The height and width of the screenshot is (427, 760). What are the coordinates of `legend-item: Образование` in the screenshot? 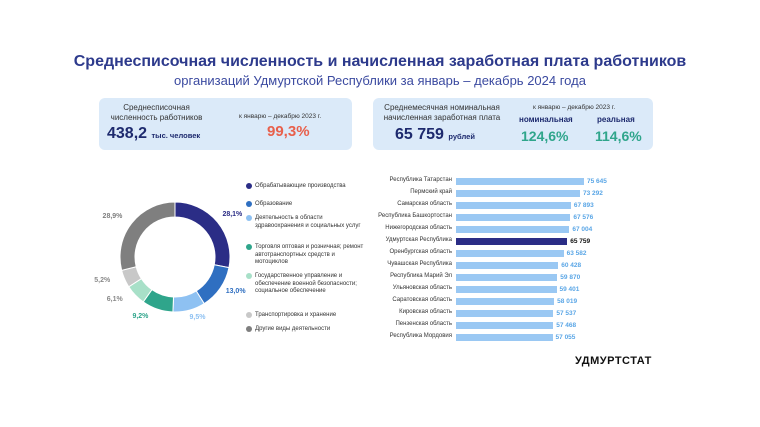 It's located at (305, 205).